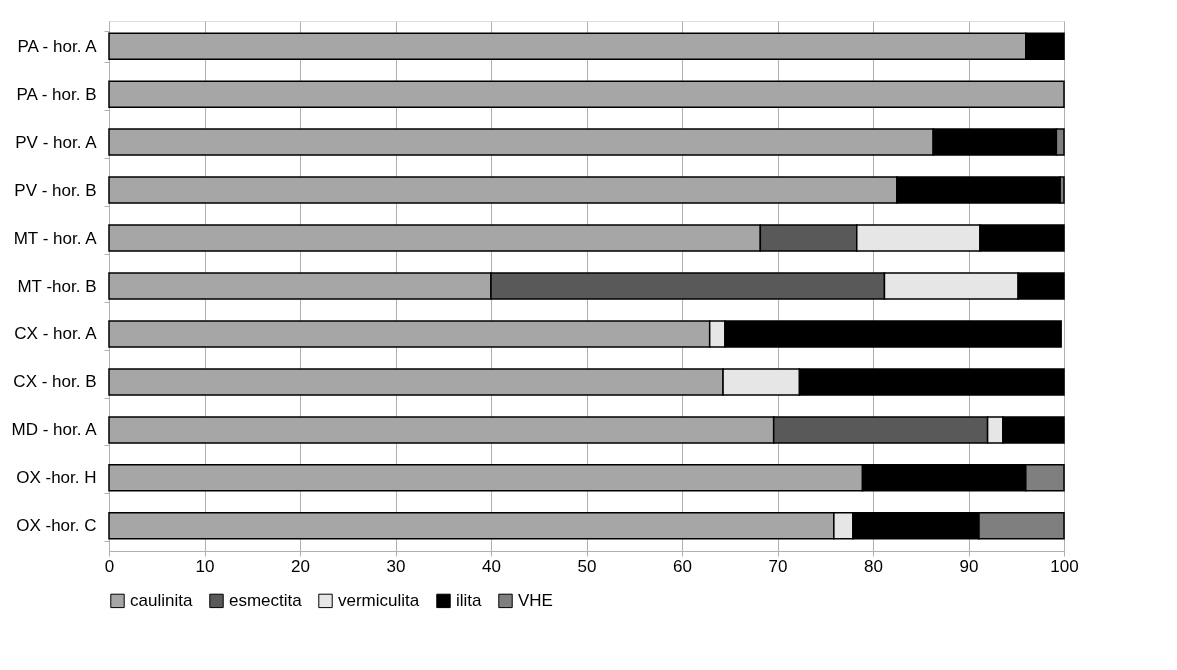  What do you see at coordinates (56, 94) in the screenshot?
I see `y-tick-label: PA - hor. B` at bounding box center [56, 94].